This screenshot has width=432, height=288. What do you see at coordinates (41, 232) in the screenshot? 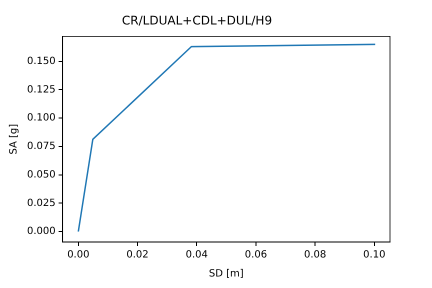
I see `y-tick-label: 0.000` at bounding box center [41, 232].